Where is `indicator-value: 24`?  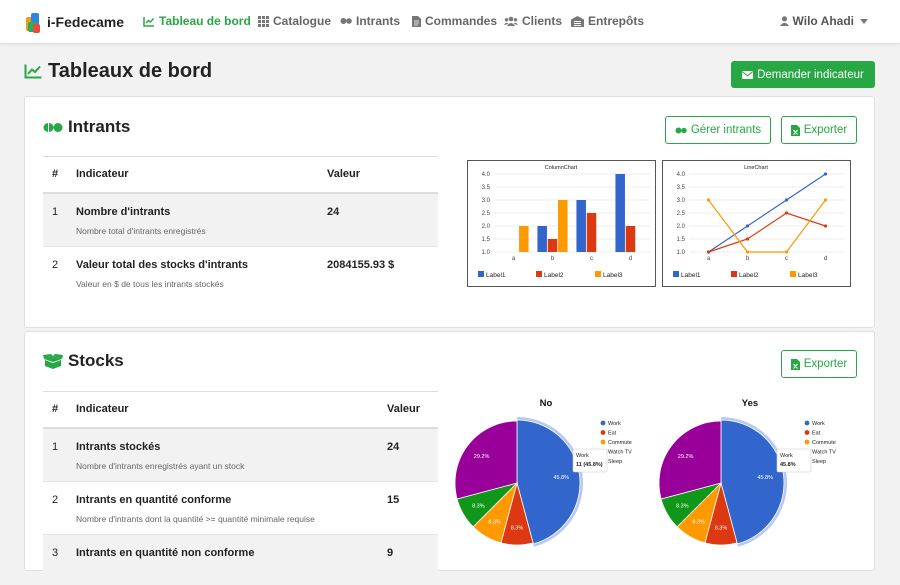
indicator-value: 24 is located at coordinates (412, 455).